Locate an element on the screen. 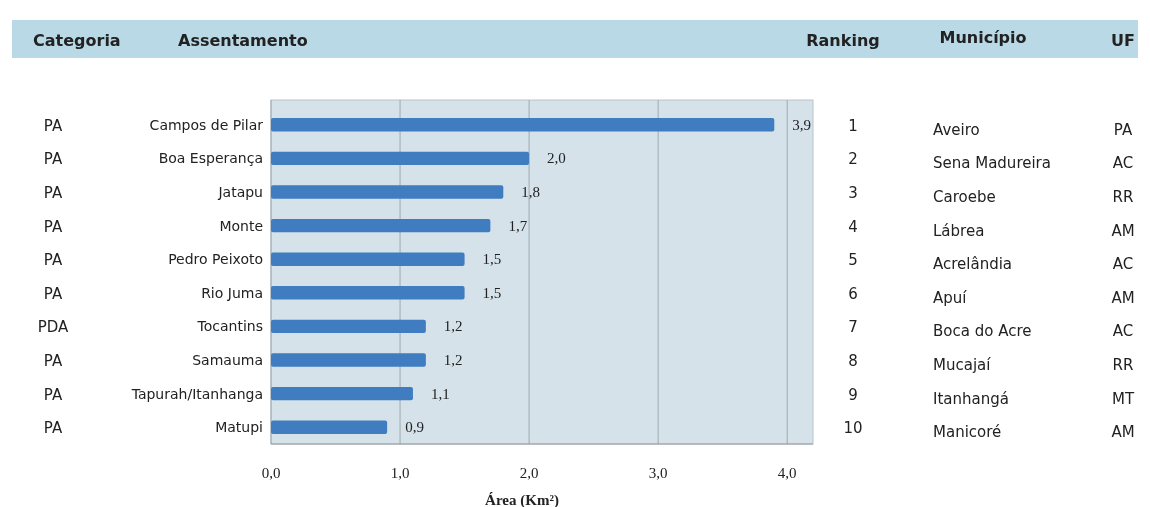 The height and width of the screenshot is (507, 1150). text: 4 is located at coordinates (853, 226).